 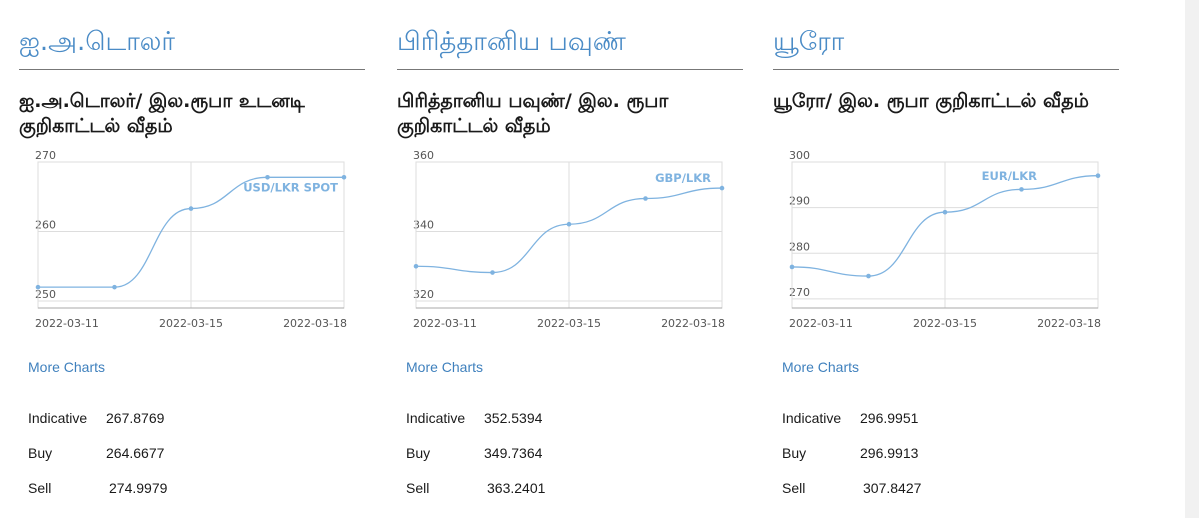 What do you see at coordinates (423, 155) in the screenshot?
I see `y-tick-label: 360` at bounding box center [423, 155].